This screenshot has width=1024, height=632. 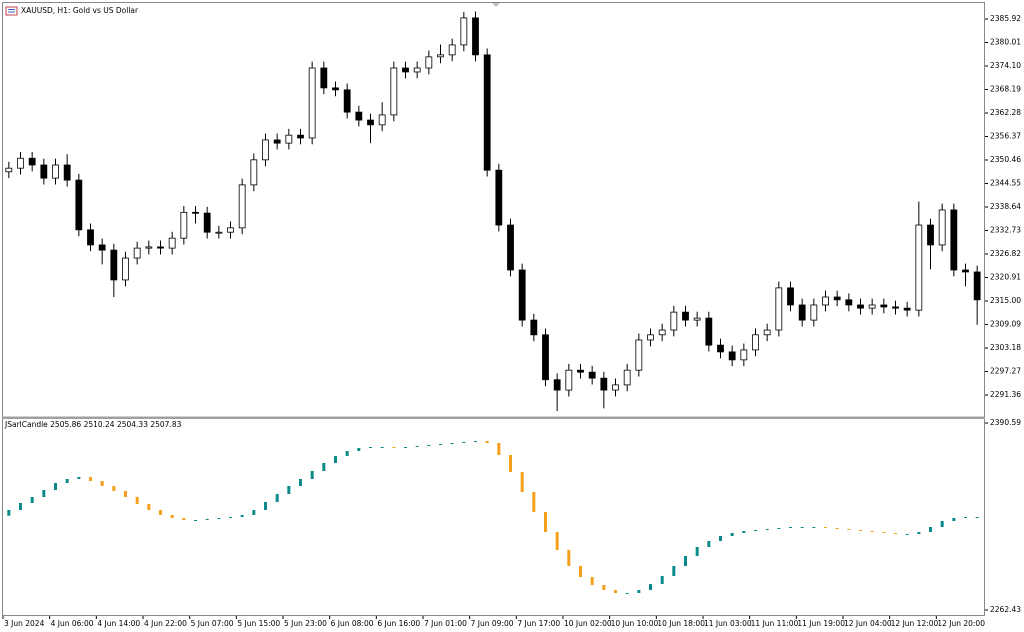 What do you see at coordinates (1005, 277) in the screenshot?
I see `y-tick-label: 2320.91` at bounding box center [1005, 277].